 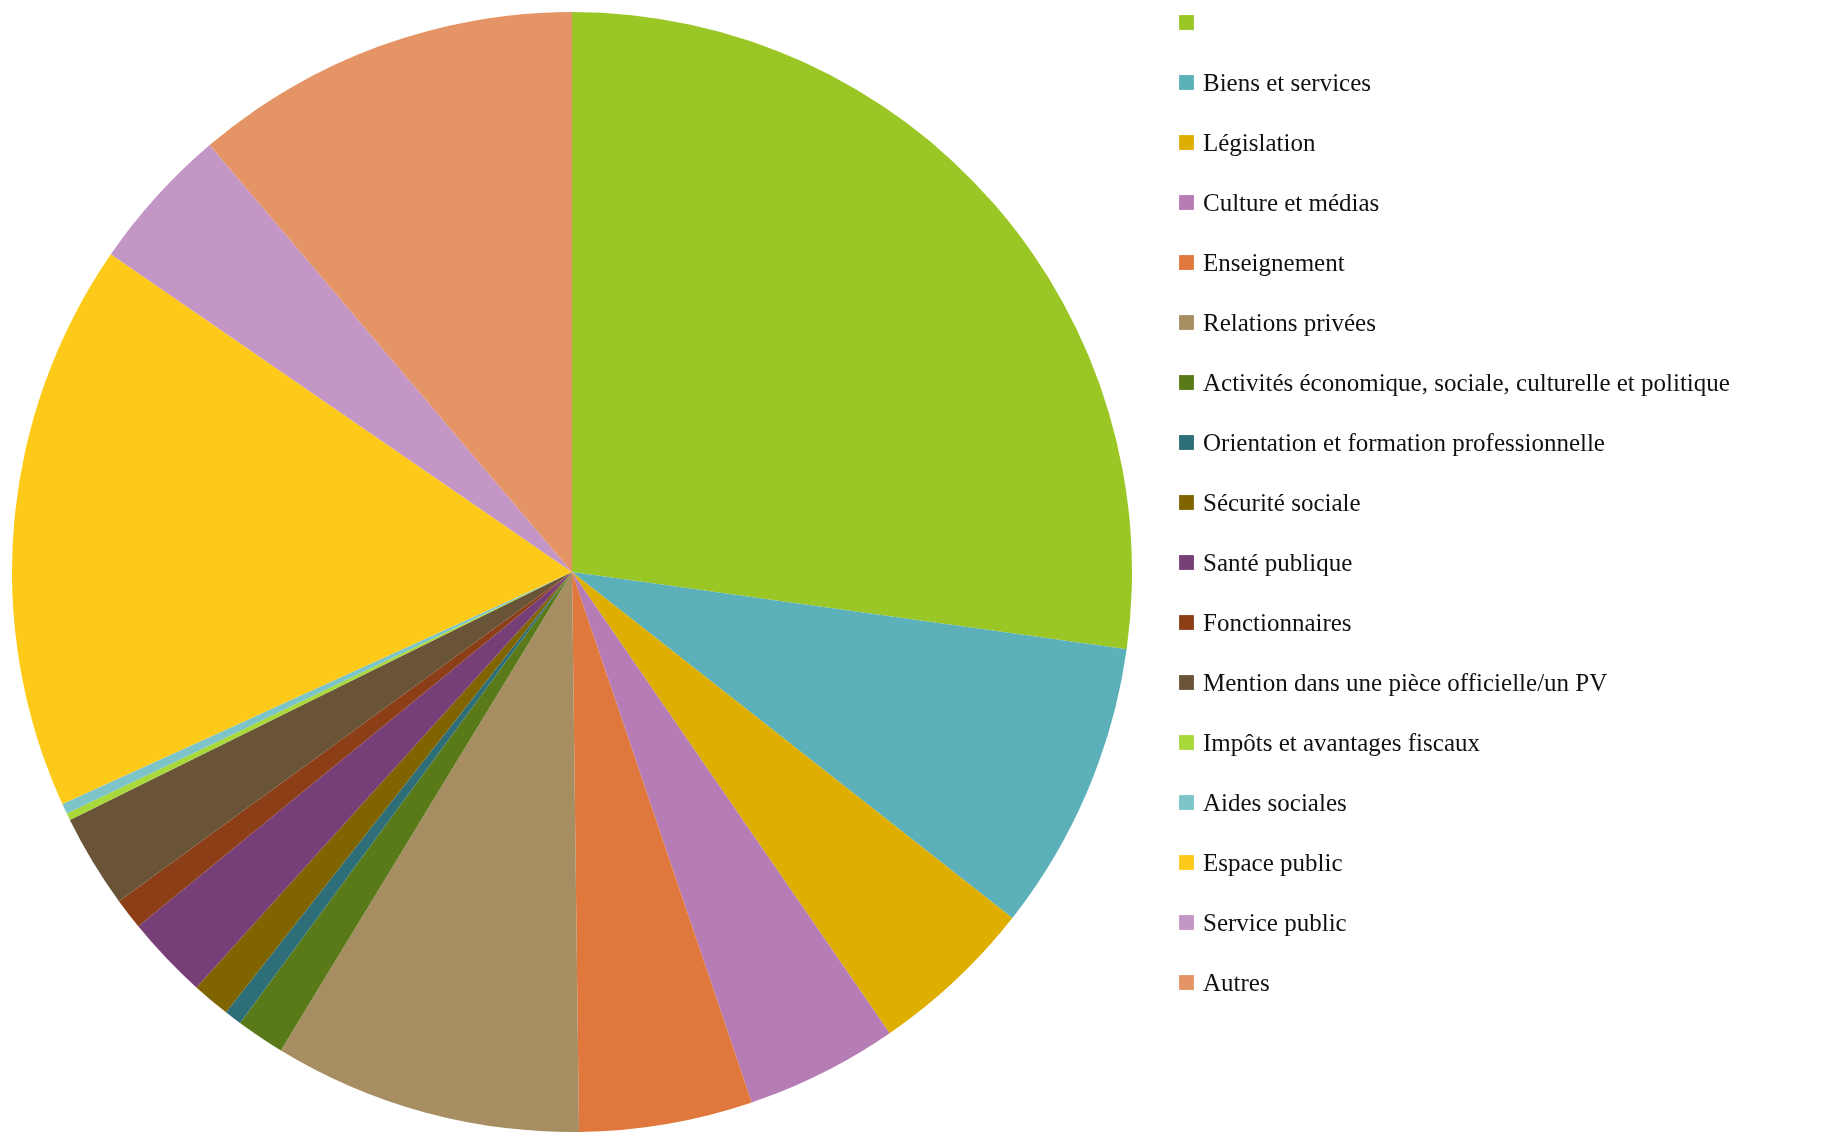 I want to click on legend-label: Relations privées, so click(x=1289, y=322).